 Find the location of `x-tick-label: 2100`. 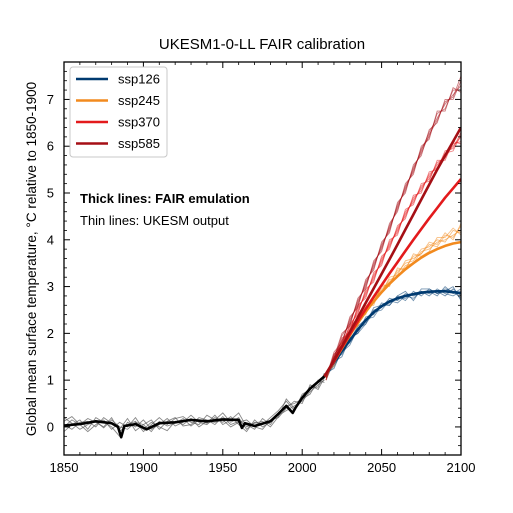

x-tick-label: 2100 is located at coordinates (461, 467).